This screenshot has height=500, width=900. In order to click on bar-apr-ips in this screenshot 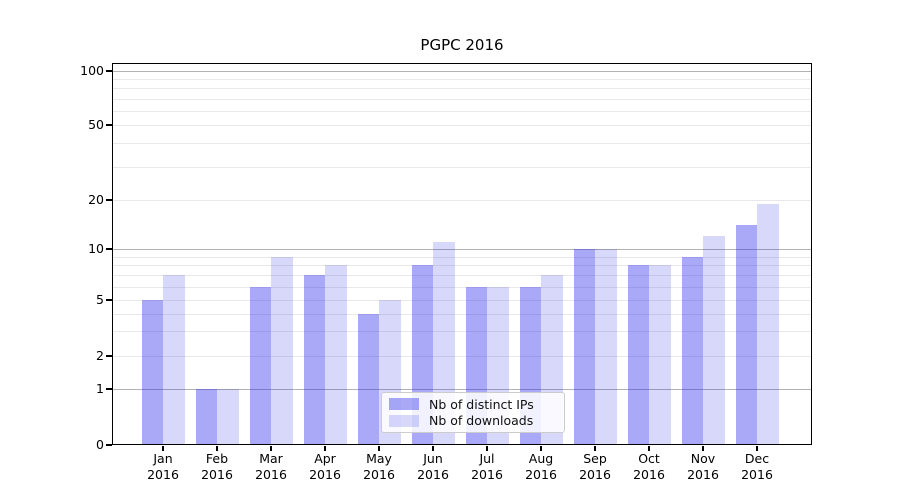, I will do `click(314, 360)`.